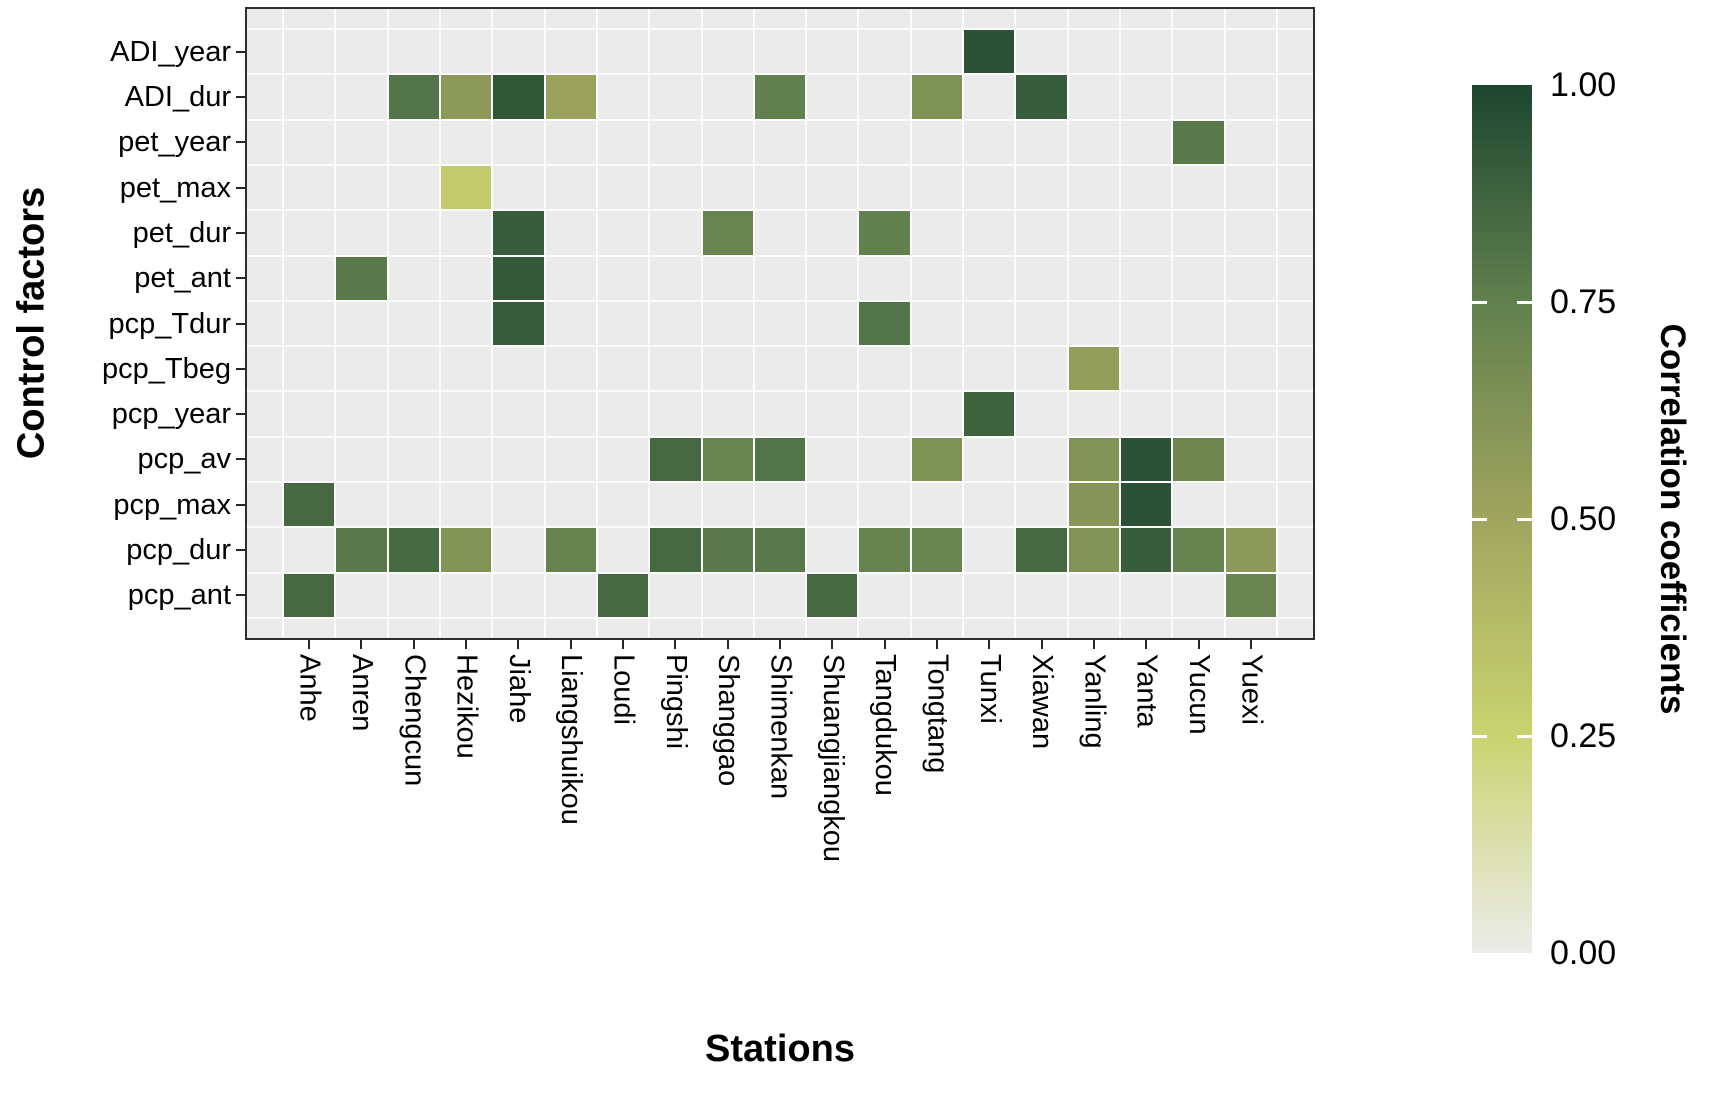  Describe the element at coordinates (989, 689) in the screenshot. I see `x-axis-tick-label: Tunxi` at that location.